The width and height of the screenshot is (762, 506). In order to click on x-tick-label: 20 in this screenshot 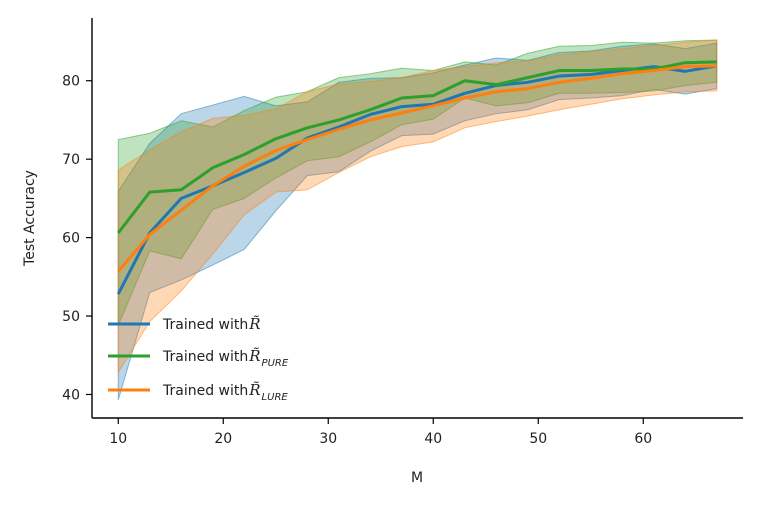, I will do `click(223, 439)`.